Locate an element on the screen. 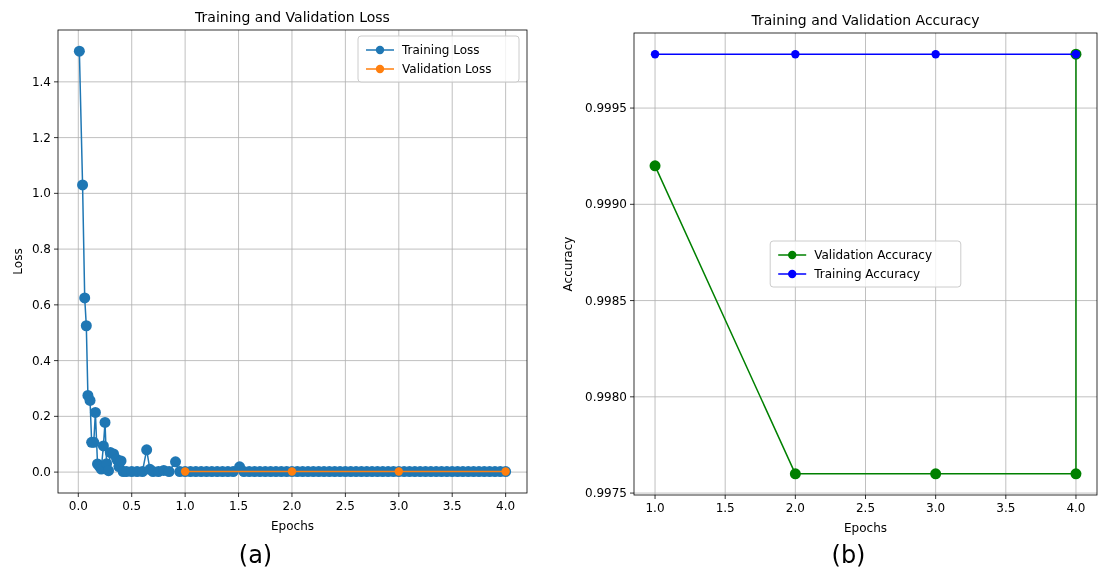 The image size is (1100, 571). chart-title: Training and Validation Accuracy is located at coordinates (865, 20).